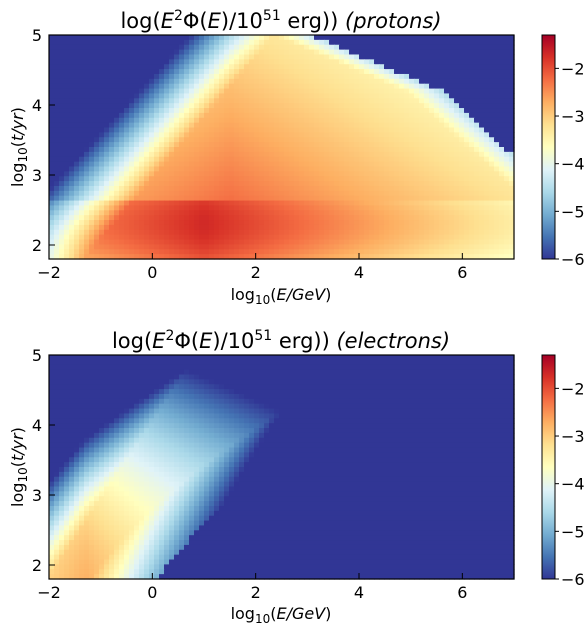 Image resolution: width=586 pixels, height=623 pixels. Describe the element at coordinates (573, 211) in the screenshot. I see `colorbar-tick-label: −5` at that location.